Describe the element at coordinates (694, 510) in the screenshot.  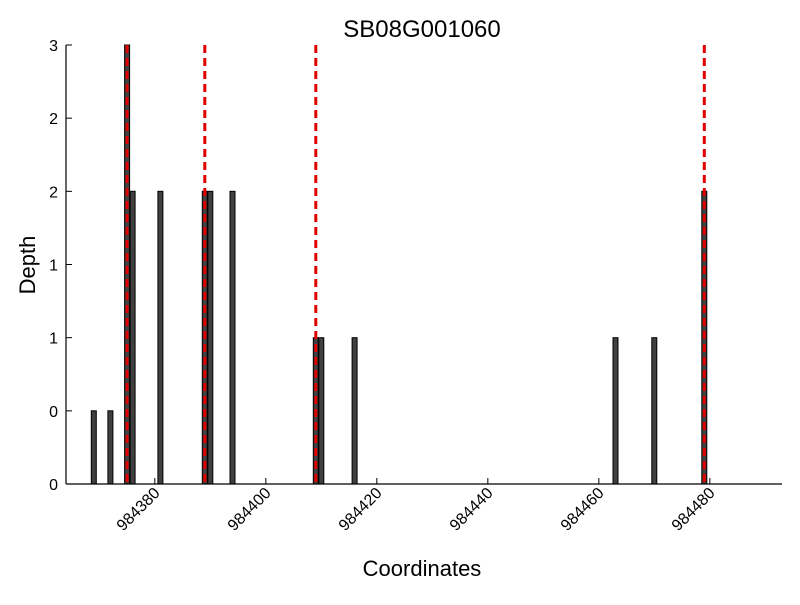
I see `x-tick-label: 984480` at that location.